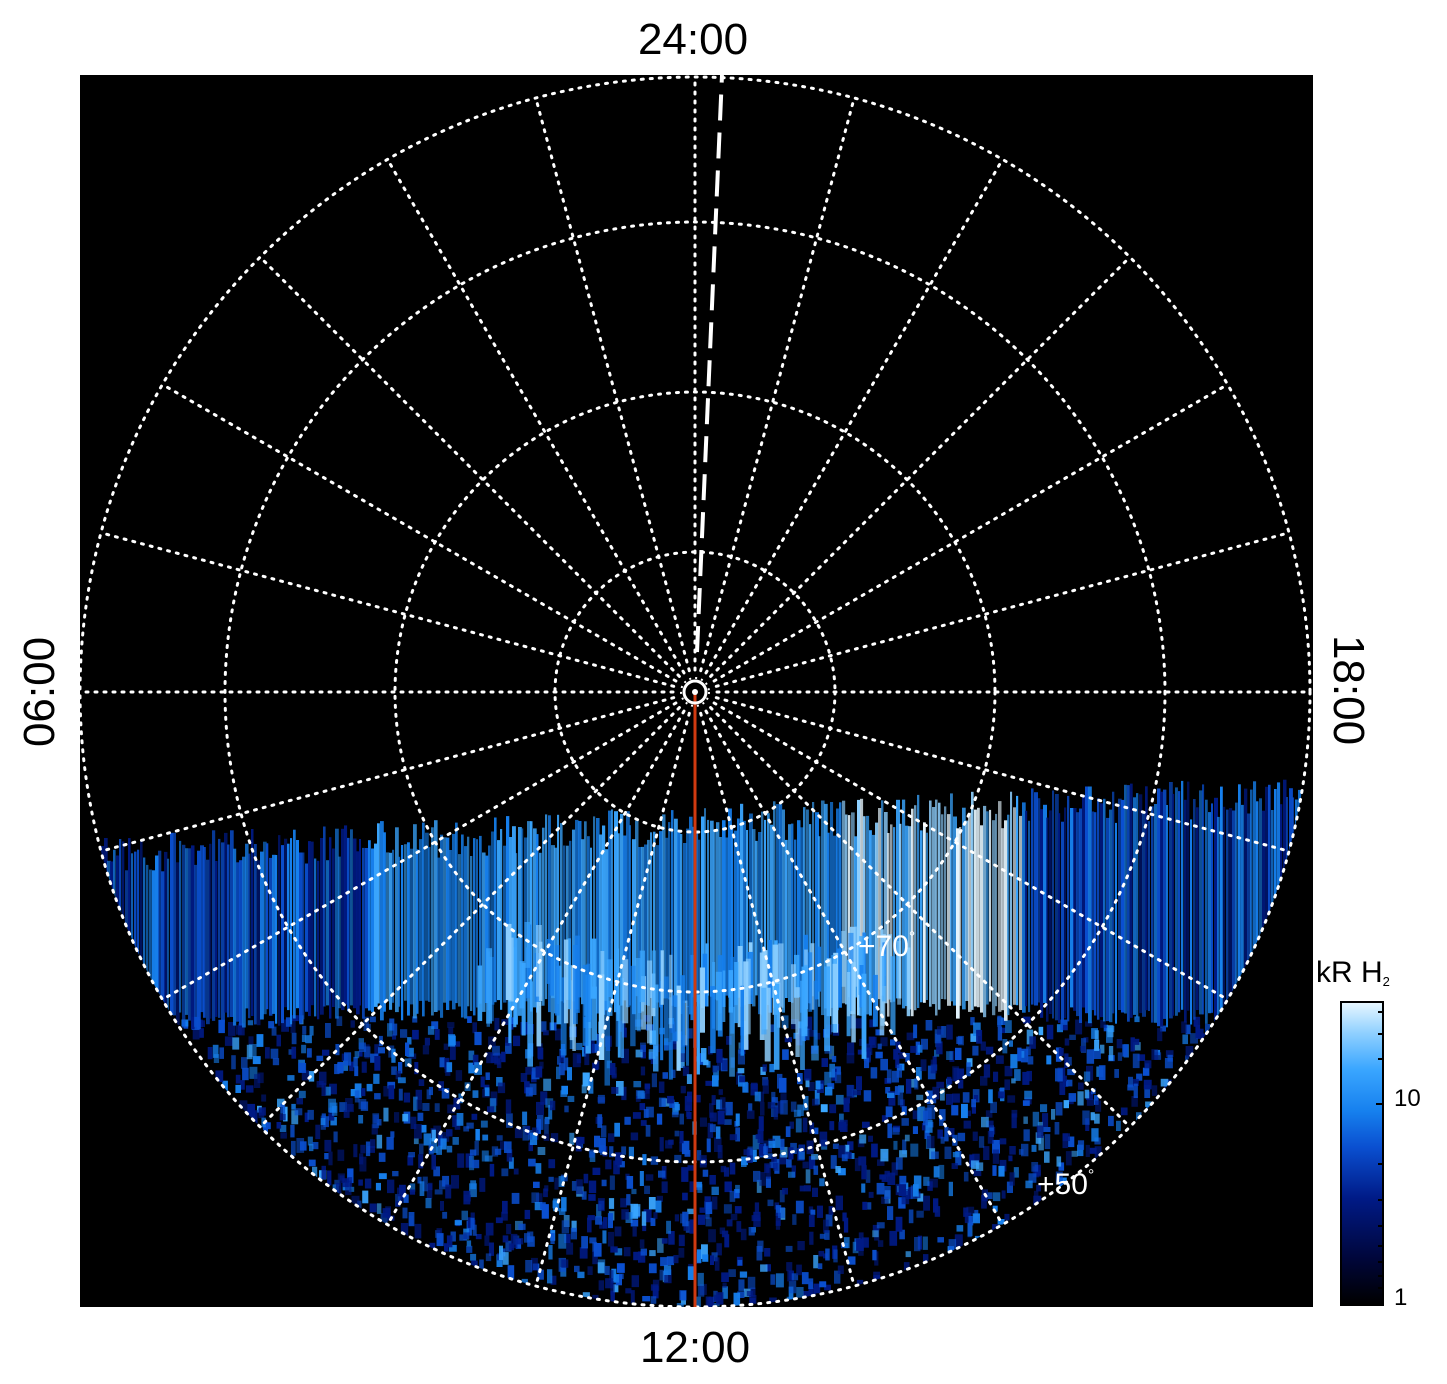 The image size is (1447, 1384). Describe the element at coordinates (695, 1347) in the screenshot. I see `local-time-label-noon: 12:00` at that location.